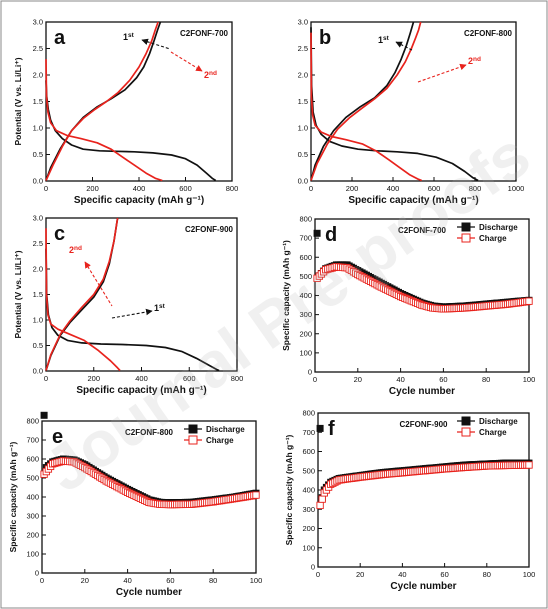  What do you see at coordinates (305, 219) in the screenshot?
I see `y-tick-label: 800` at bounding box center [305, 219].